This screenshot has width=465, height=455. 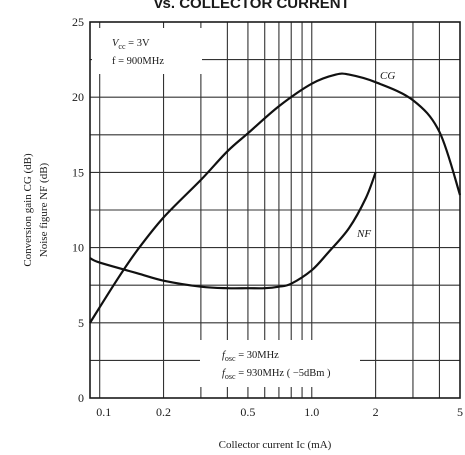 What do you see at coordinates (247, 412) in the screenshot?
I see `x-tick-label: 0.5` at bounding box center [247, 412].